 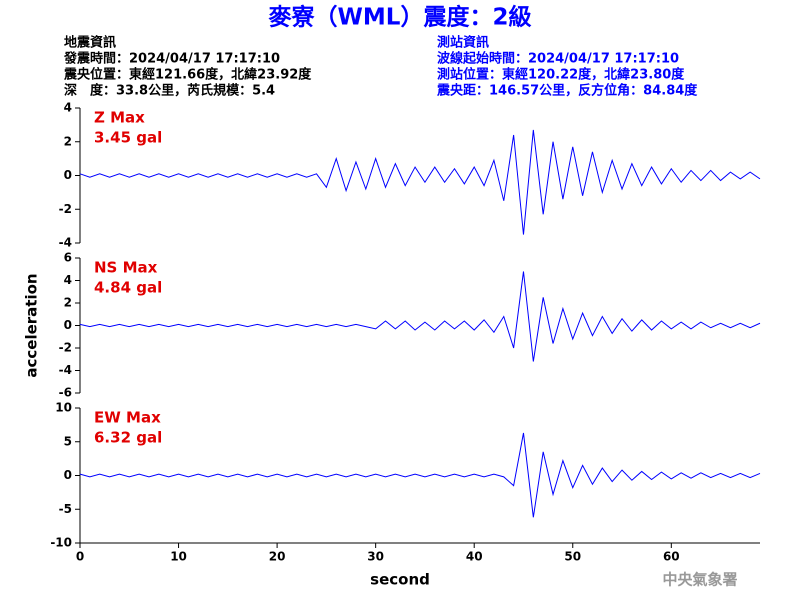 I want to click on x-tick-label: 10, so click(x=178, y=557).